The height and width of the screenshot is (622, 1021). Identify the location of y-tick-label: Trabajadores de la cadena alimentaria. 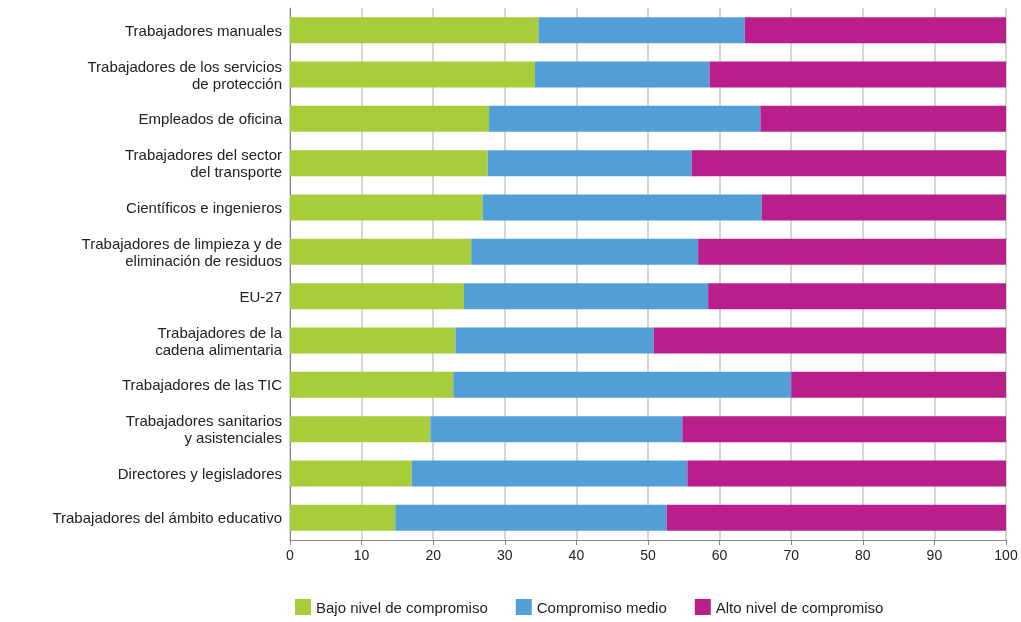
(219, 340).